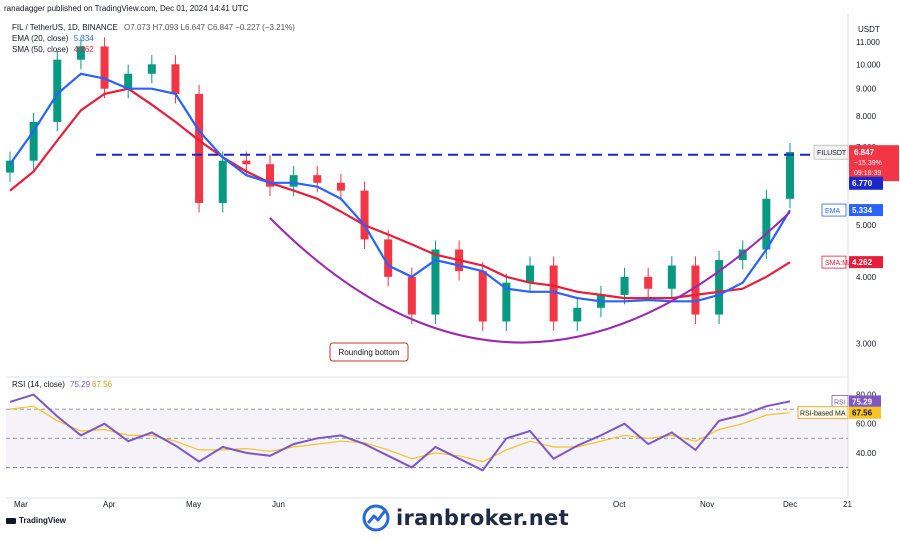 Image resolution: width=900 pixels, height=540 pixels. I want to click on rsi-legend-value: 75.29, so click(80, 384).